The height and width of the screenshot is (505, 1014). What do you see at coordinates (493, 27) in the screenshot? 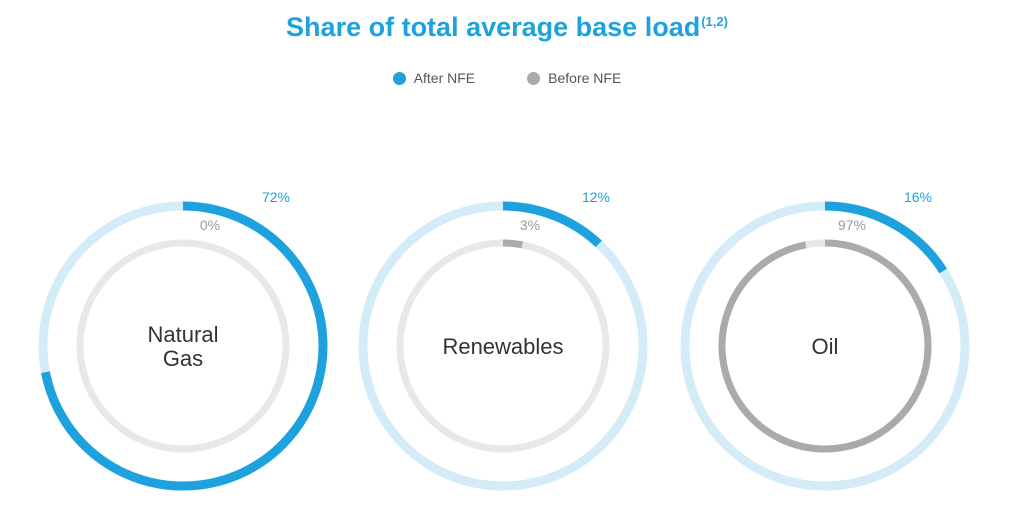
I see `chart-title-text: Share of total average base load` at bounding box center [493, 27].